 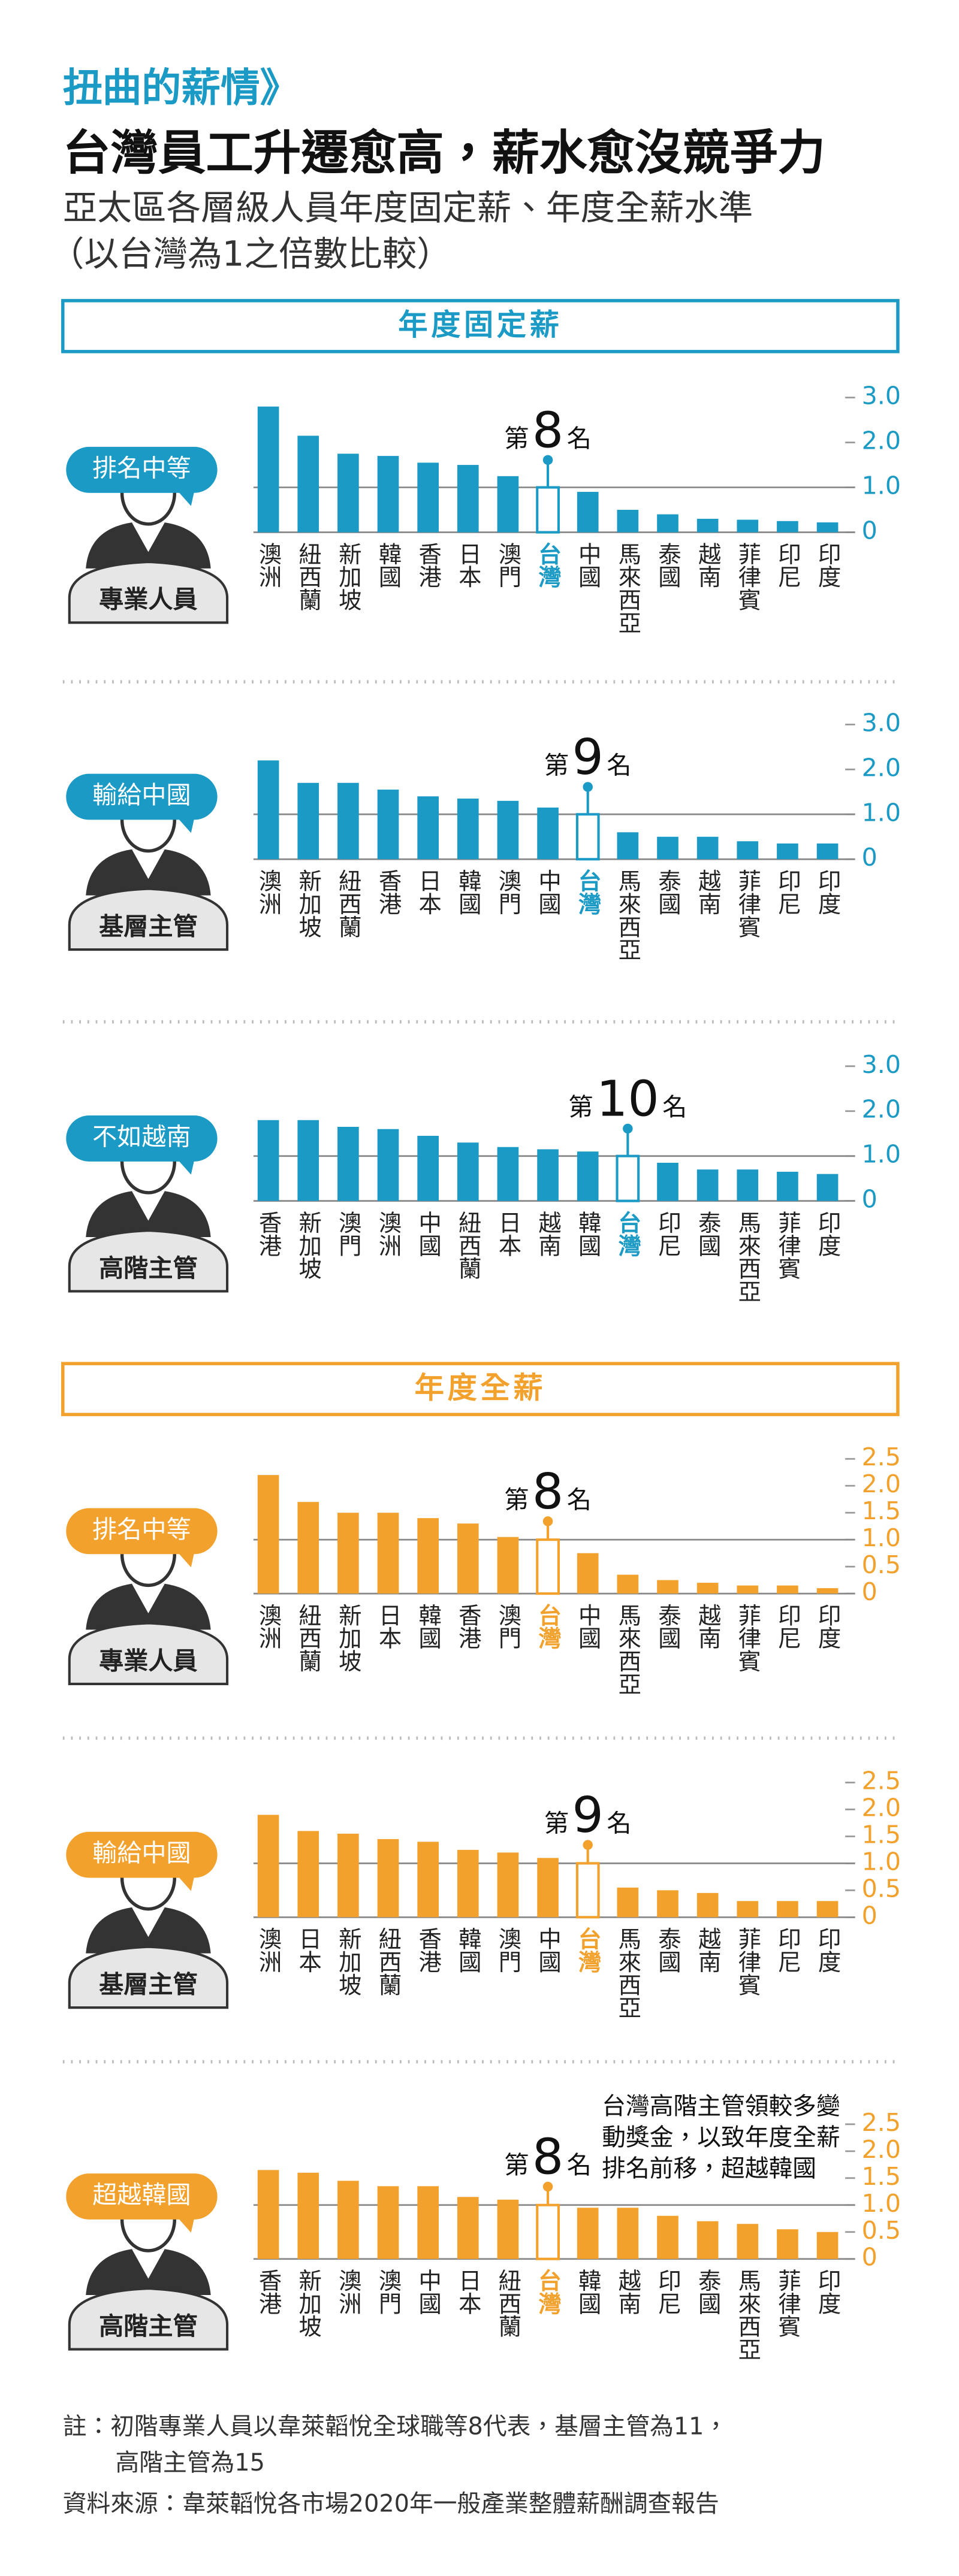 What do you see at coordinates (148, 1660) in the screenshot?
I see `role-label: 專業人員` at bounding box center [148, 1660].